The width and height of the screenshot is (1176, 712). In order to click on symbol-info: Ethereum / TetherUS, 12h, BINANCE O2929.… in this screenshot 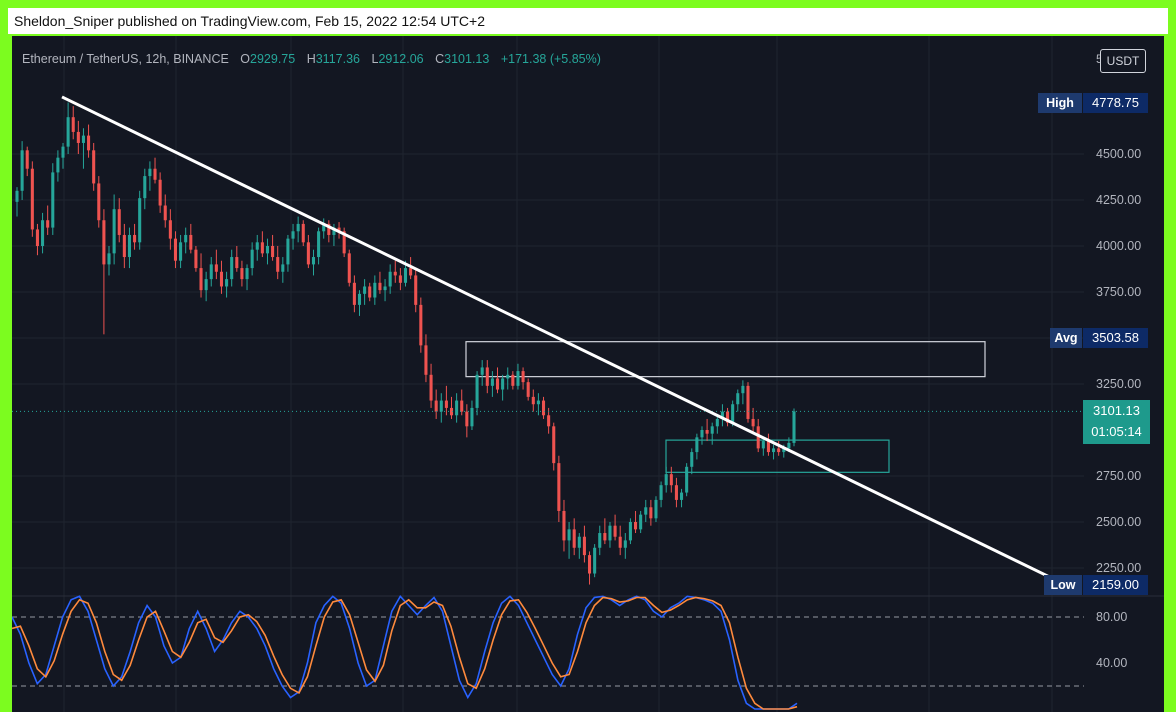, I will do `click(311, 59)`.